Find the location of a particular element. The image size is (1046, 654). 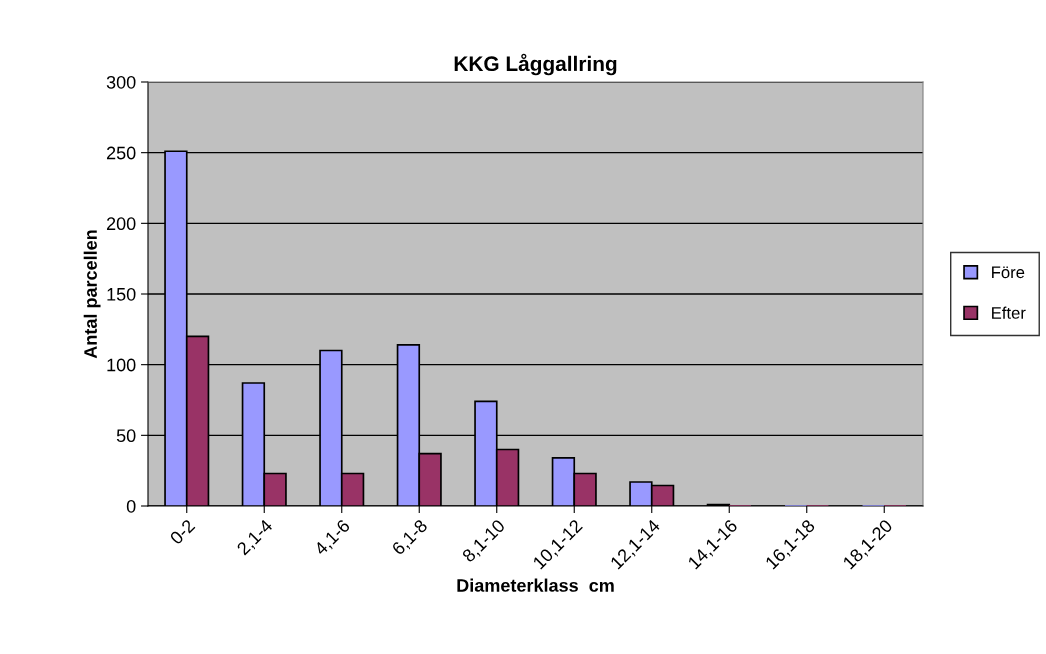

y-tick-label: 200 is located at coordinates (121, 224).